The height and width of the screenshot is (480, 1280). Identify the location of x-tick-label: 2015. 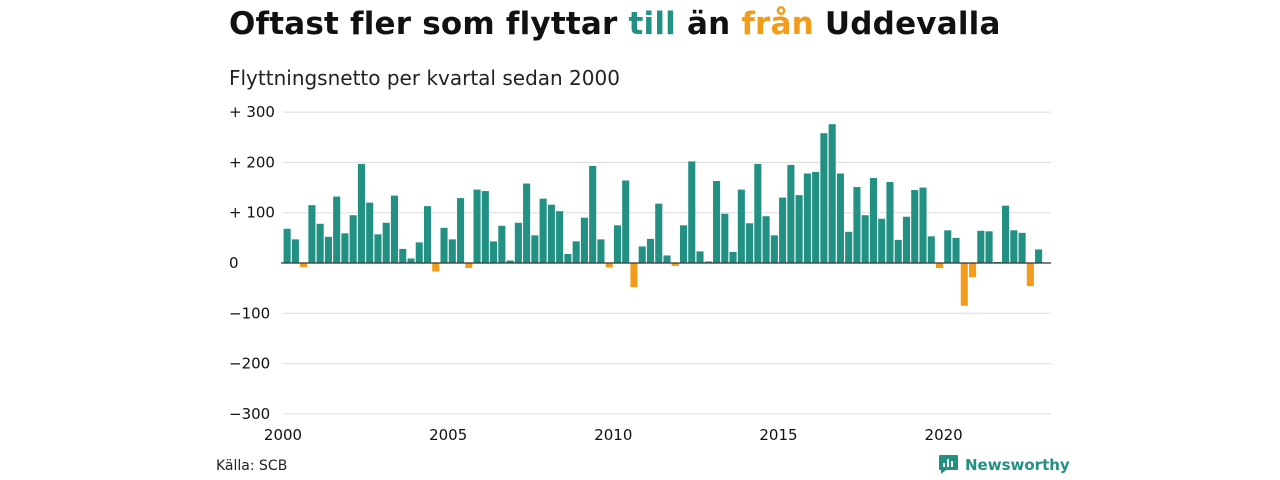
(778, 435).